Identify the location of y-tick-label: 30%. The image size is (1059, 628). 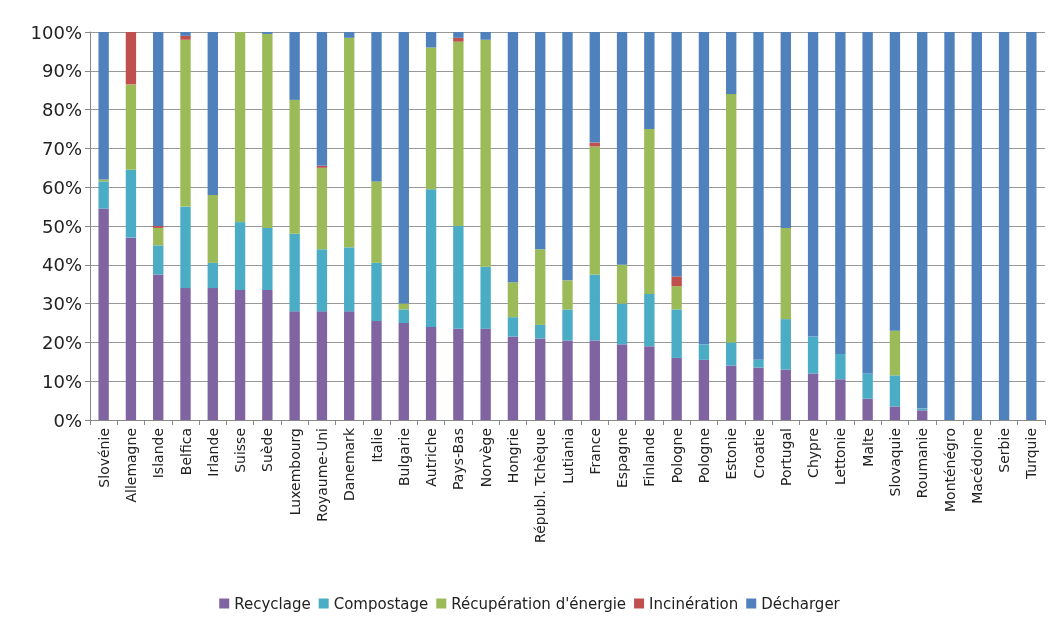
(61, 304).